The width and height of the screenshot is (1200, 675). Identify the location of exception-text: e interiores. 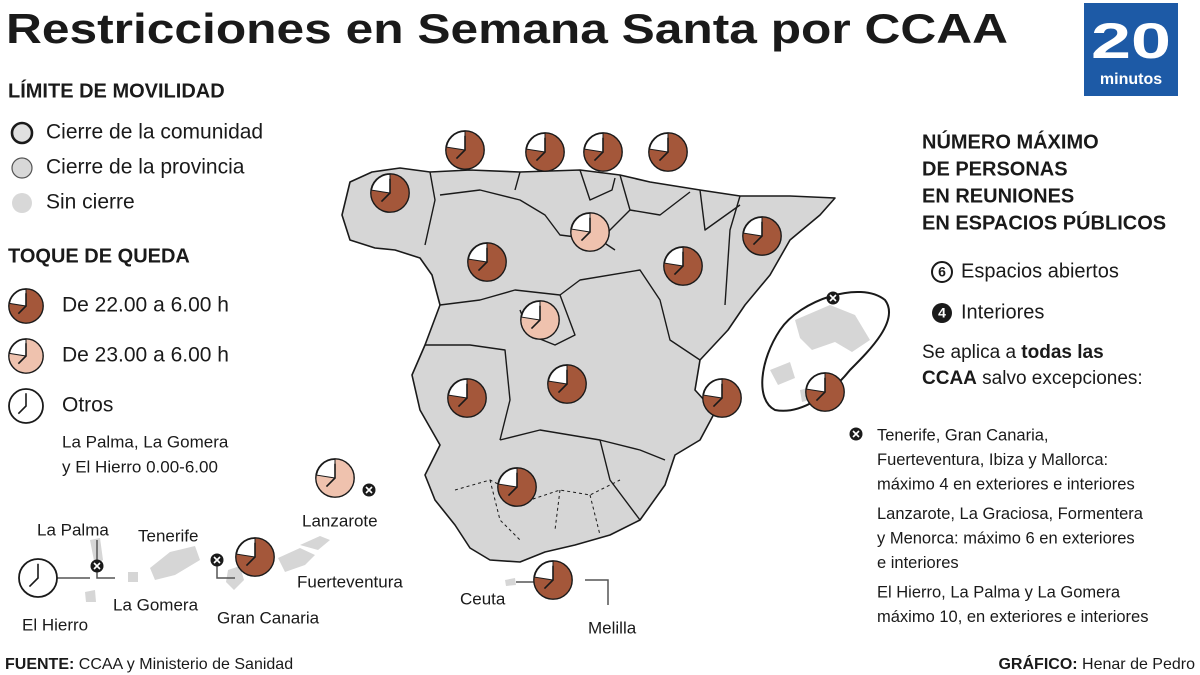
(918, 563).